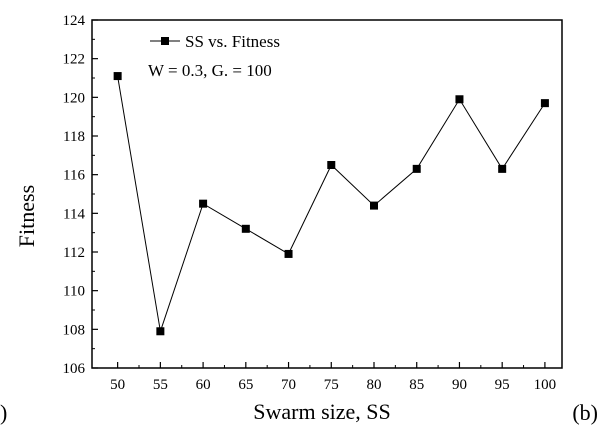  I want to click on y-tick-label: 108, so click(74, 330).